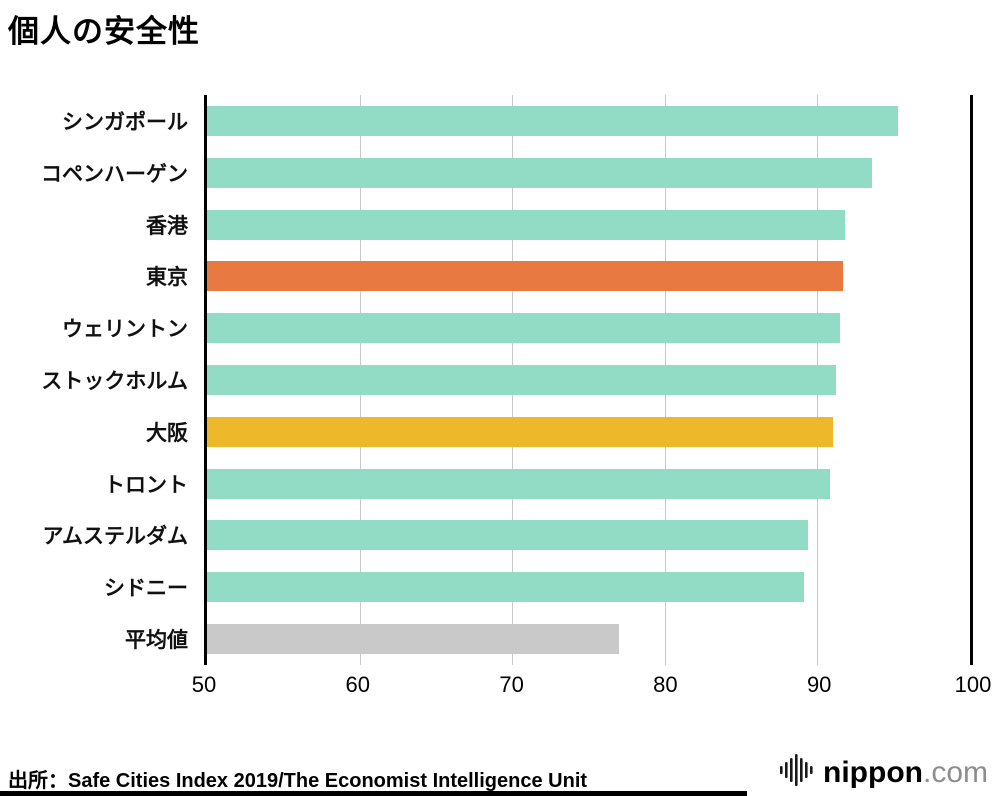  What do you see at coordinates (518, 483) in the screenshot?
I see `bar-トロント` at bounding box center [518, 483].